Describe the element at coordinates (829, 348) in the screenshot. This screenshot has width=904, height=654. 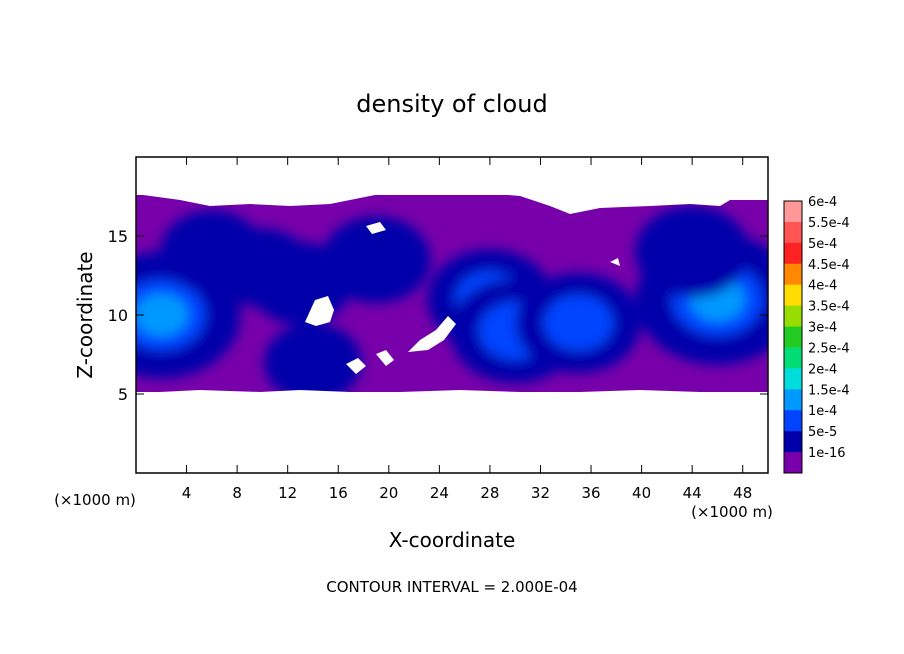
I see `colorbar-label: 2.5e-4` at that location.